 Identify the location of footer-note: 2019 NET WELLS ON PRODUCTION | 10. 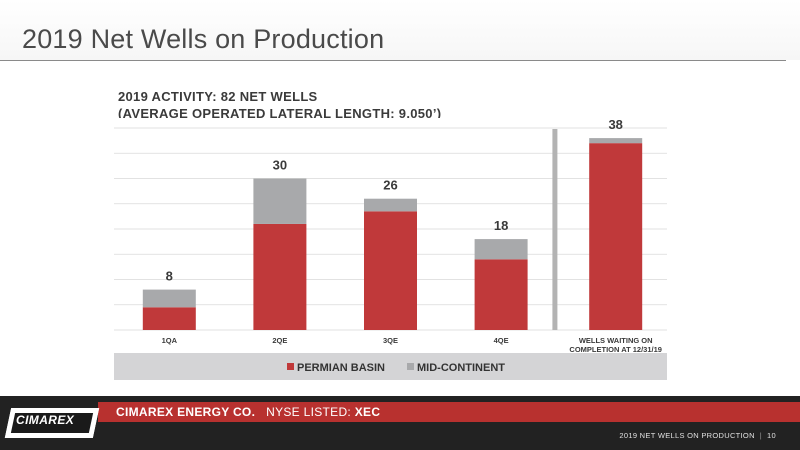
(697, 435).